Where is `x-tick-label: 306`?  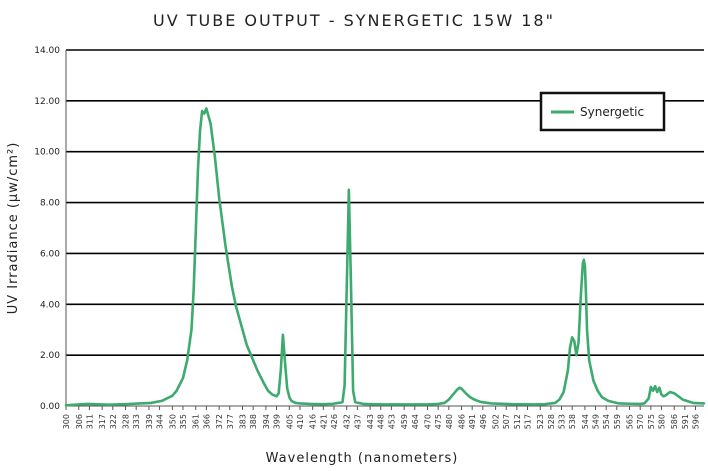
x-tick-label: 306 is located at coordinates (79, 421).